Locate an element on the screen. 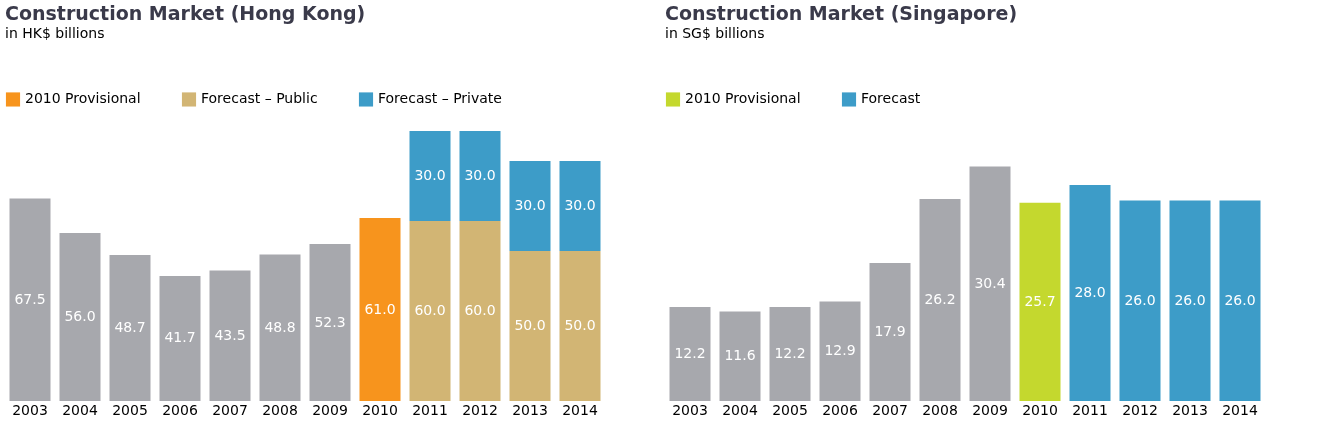 The height and width of the screenshot is (441, 1332). data-label: 48.7 is located at coordinates (130, 326).